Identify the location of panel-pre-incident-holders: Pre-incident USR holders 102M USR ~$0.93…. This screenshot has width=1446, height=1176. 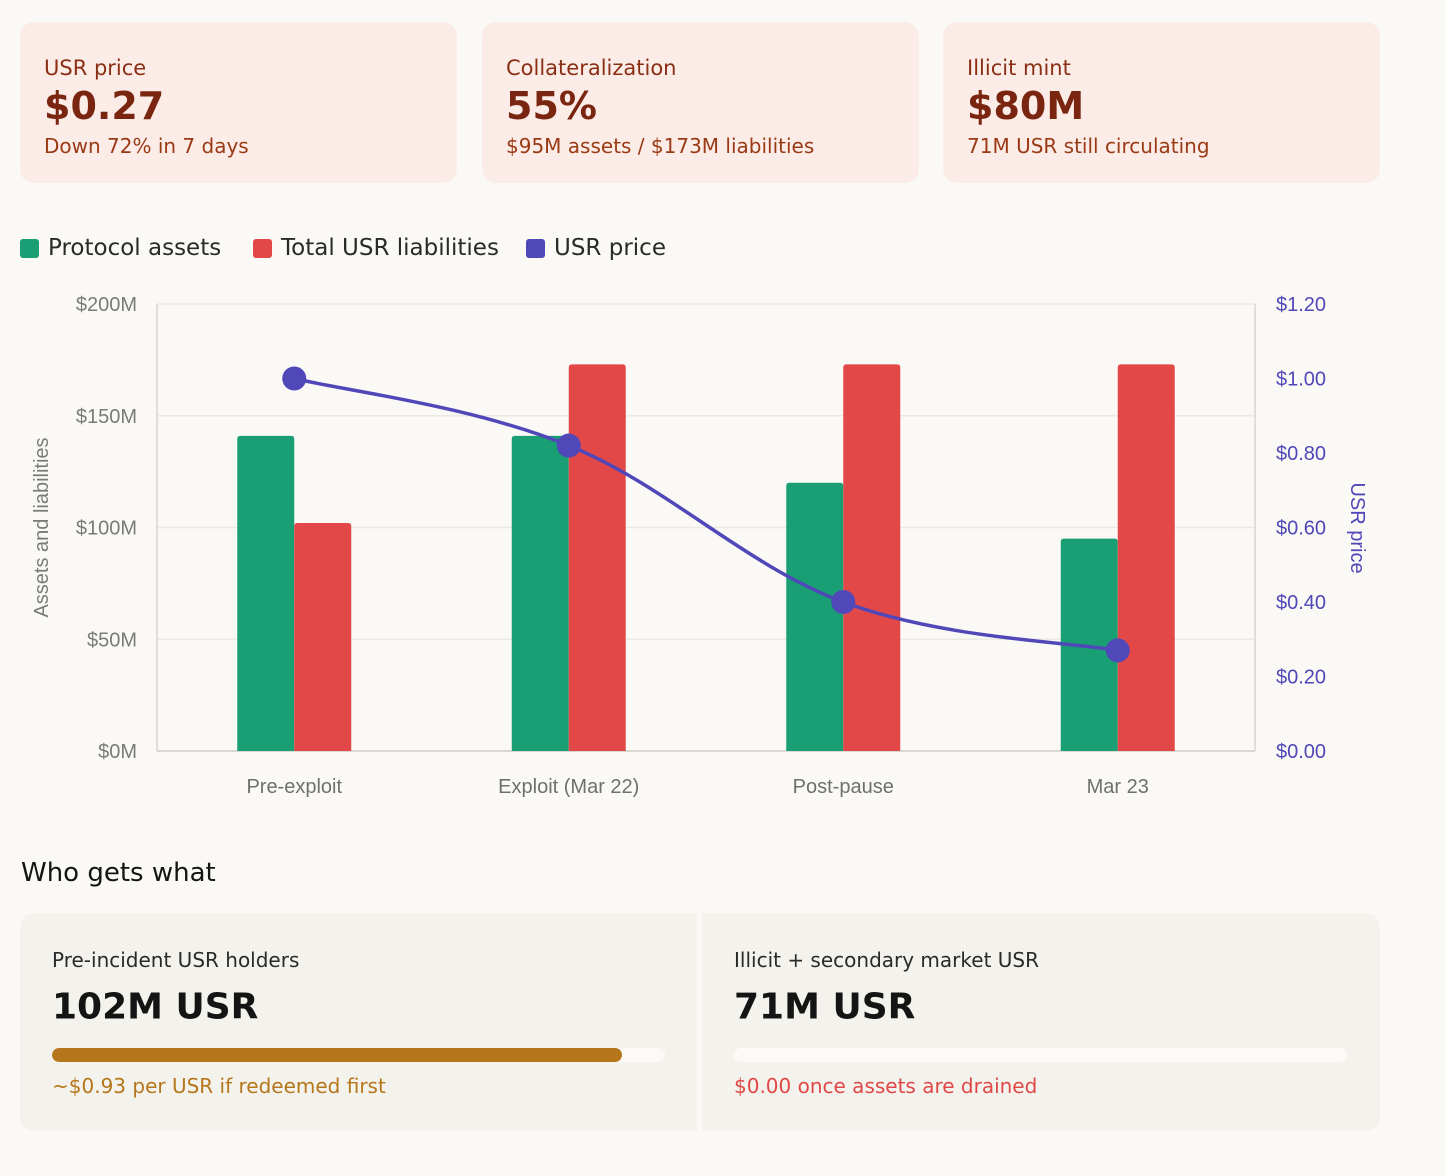
(358, 1022).